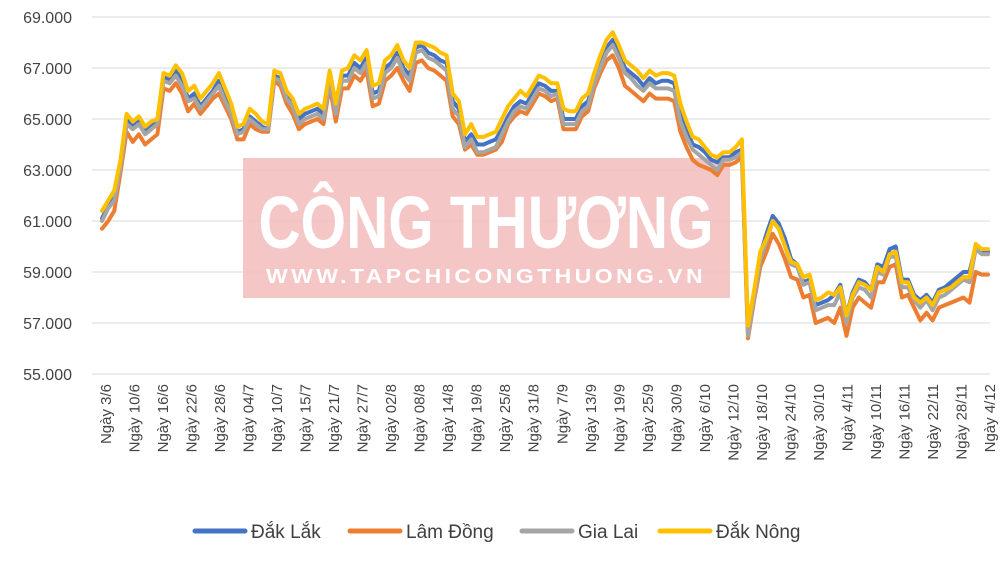  I want to click on x-tick-label: Ngày 28/6, so click(220, 418).